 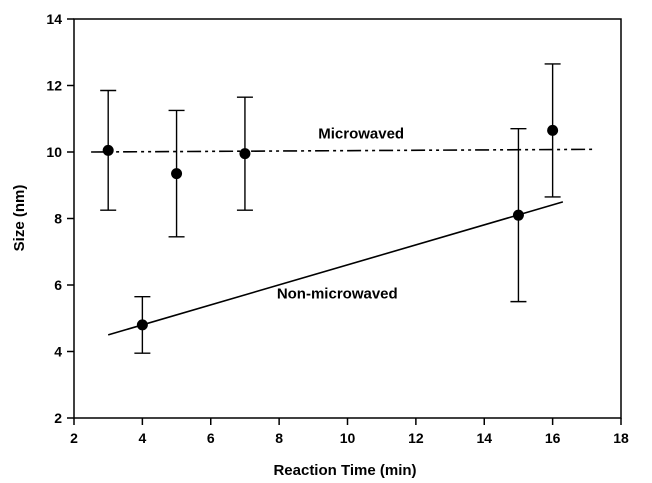 What do you see at coordinates (484, 438) in the screenshot?
I see `x-tick-label-6: 14` at bounding box center [484, 438].